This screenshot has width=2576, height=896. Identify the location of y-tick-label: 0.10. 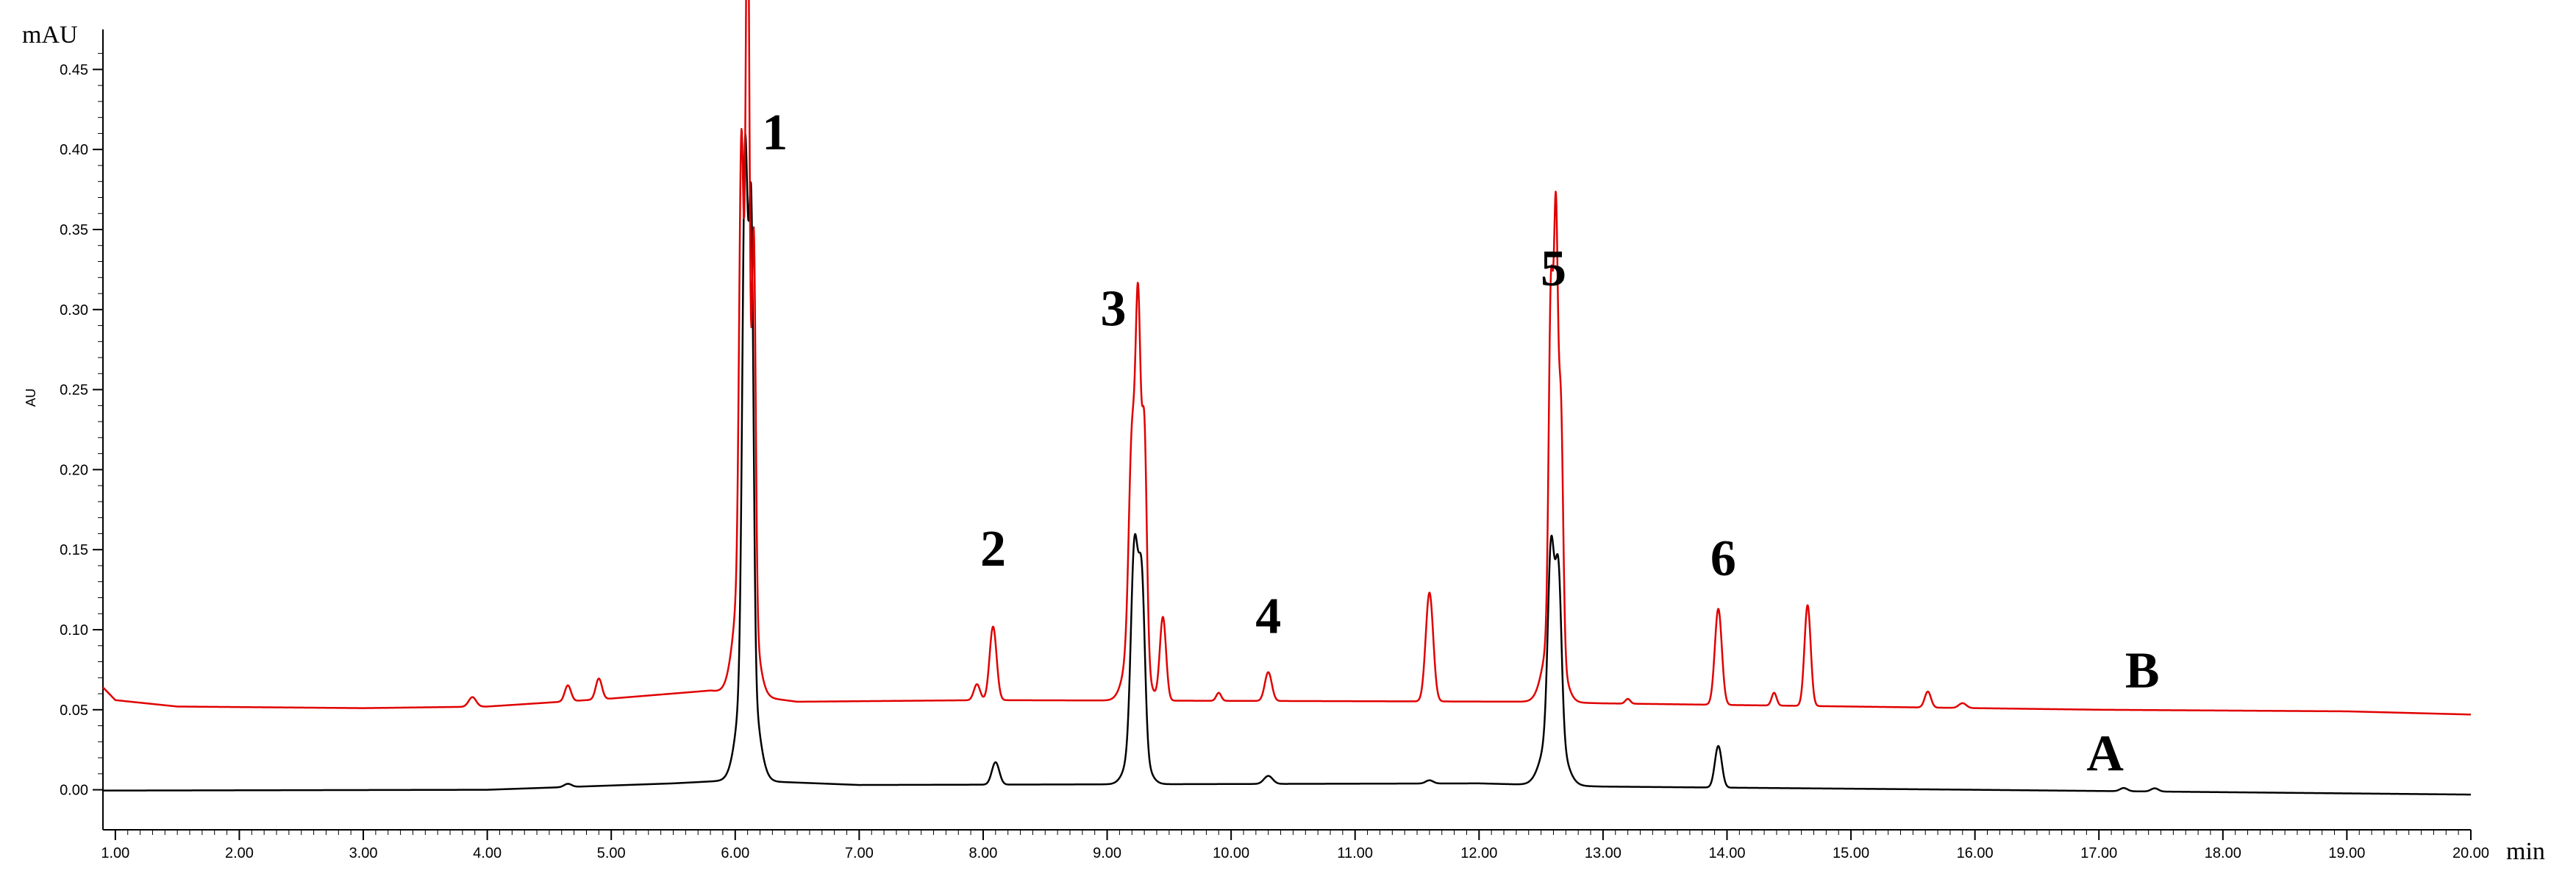
(74, 630).